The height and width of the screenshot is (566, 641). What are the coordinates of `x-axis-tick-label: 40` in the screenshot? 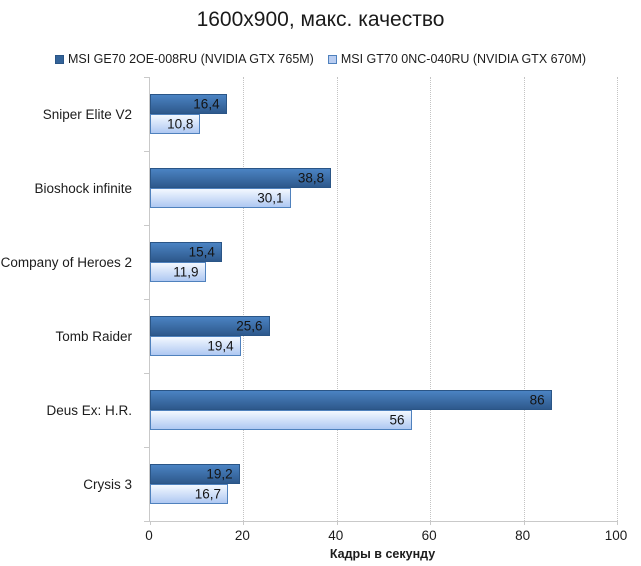 It's located at (336, 535).